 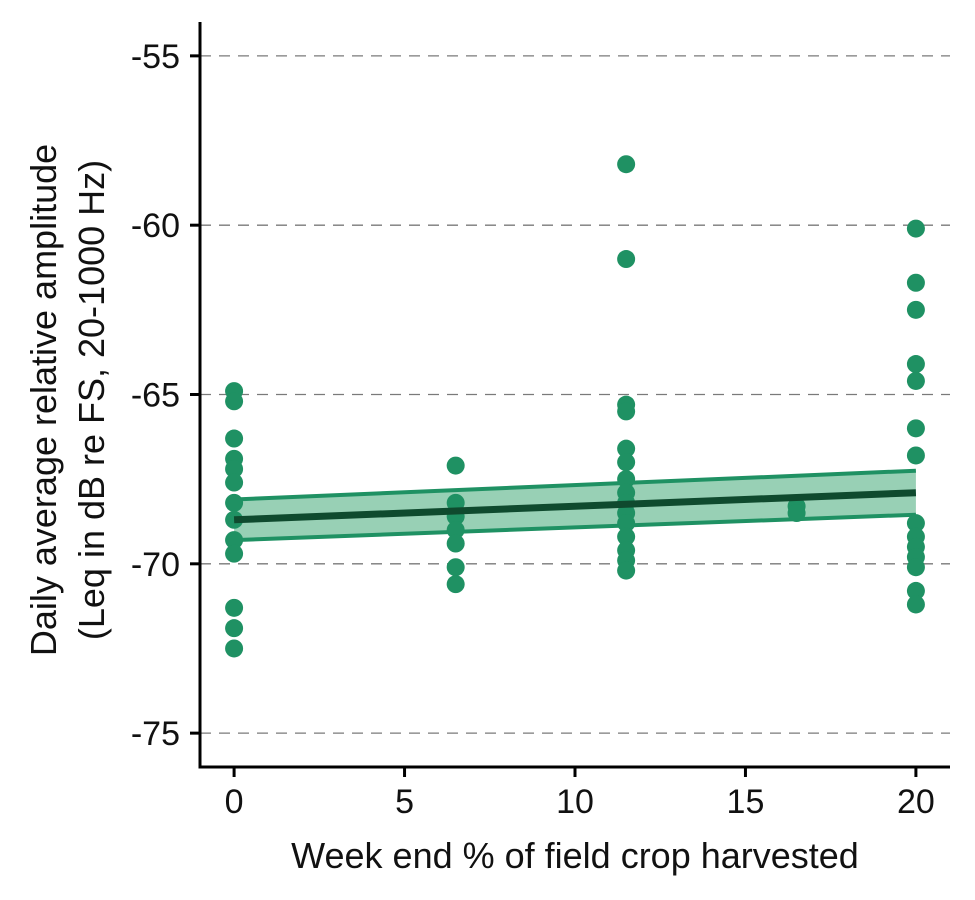 What do you see at coordinates (916, 802) in the screenshot?
I see `x-tick-label: 20` at bounding box center [916, 802].